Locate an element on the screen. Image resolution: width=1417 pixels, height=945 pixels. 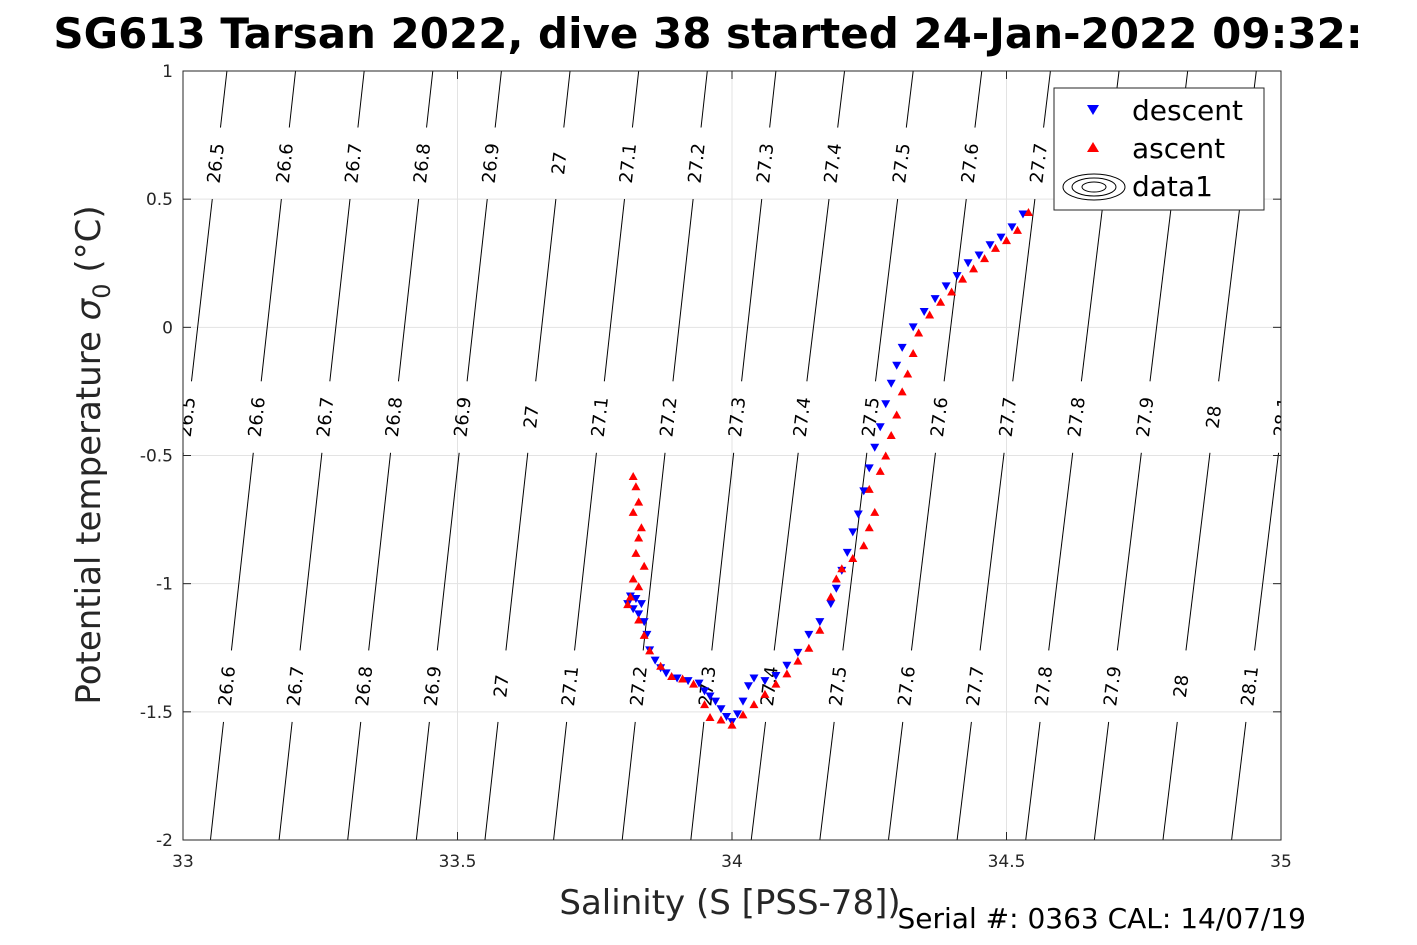
x-tick-label: 34.5 is located at coordinates (1007, 862).